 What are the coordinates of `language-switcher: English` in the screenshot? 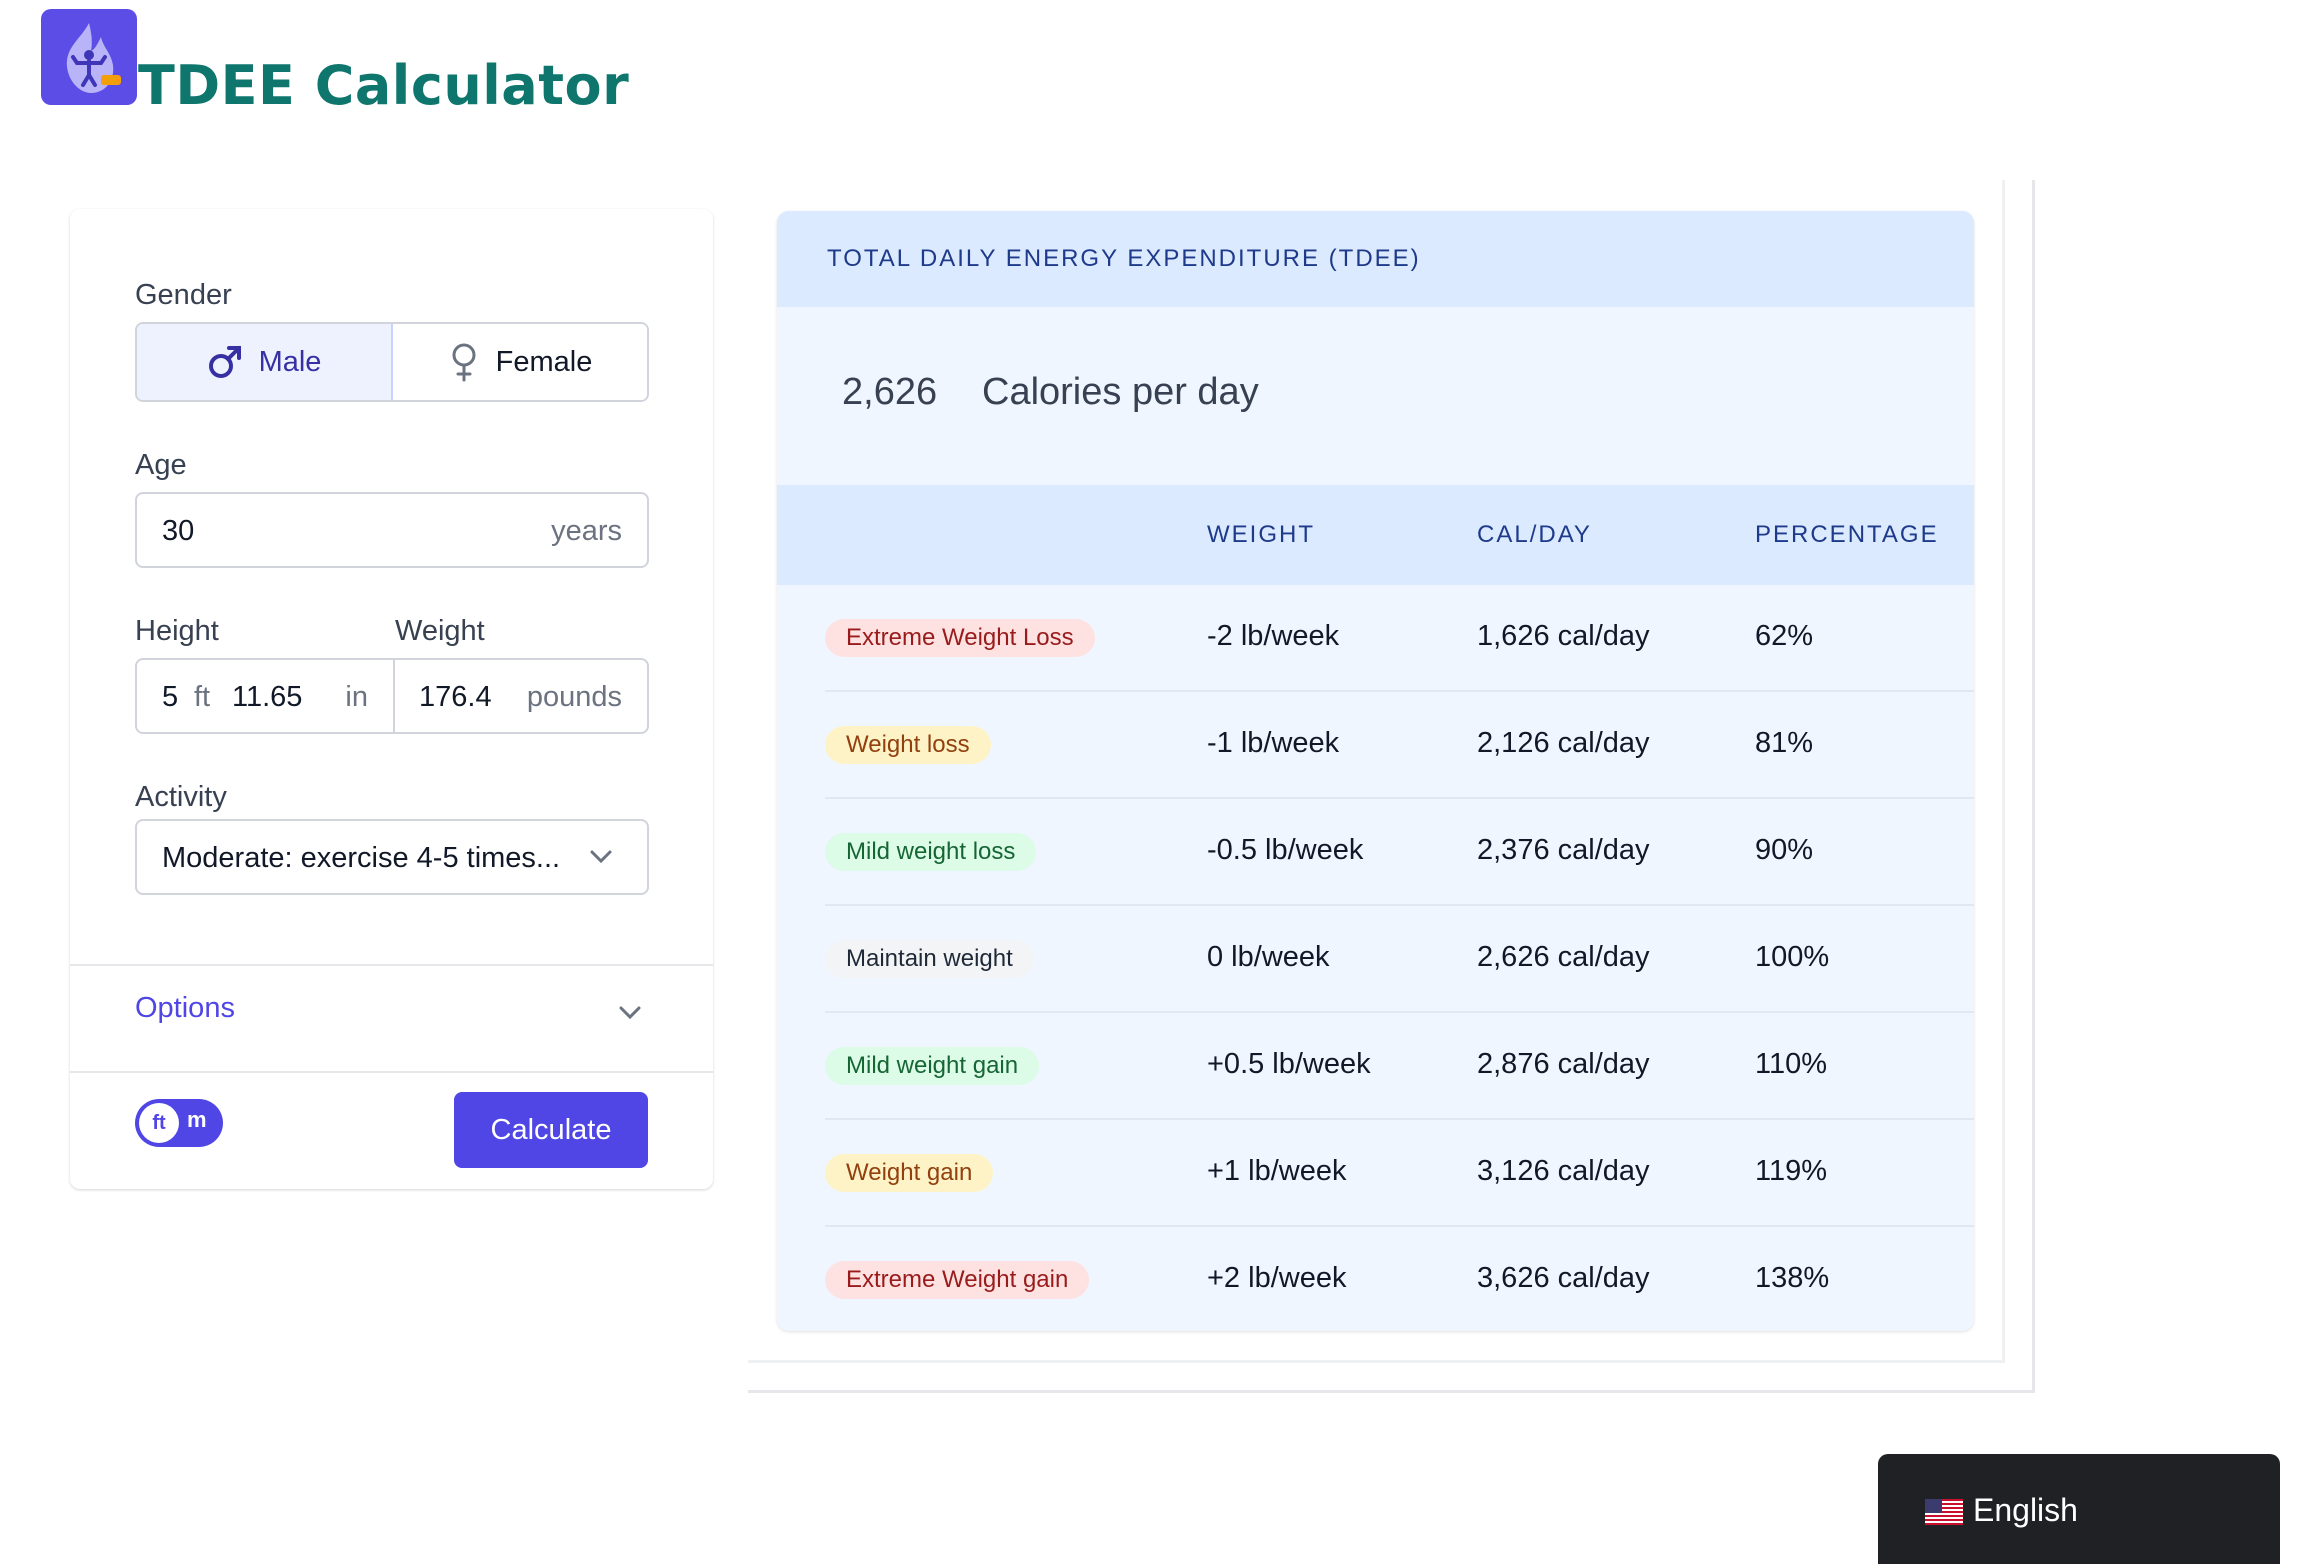 It's located at (2079, 1509).